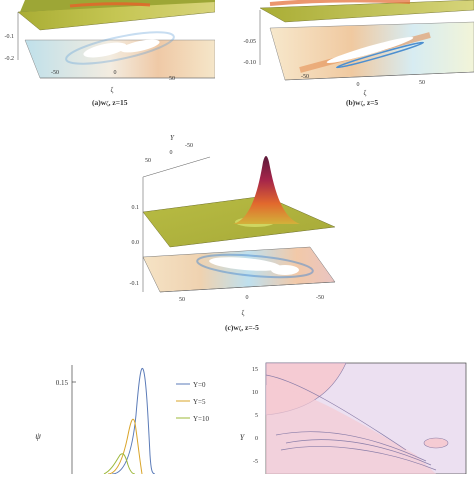 This screenshot has width=474, height=479. What do you see at coordinates (256, 439) in the screenshot?
I see `panel-e-ytick-3: 0` at bounding box center [256, 439].